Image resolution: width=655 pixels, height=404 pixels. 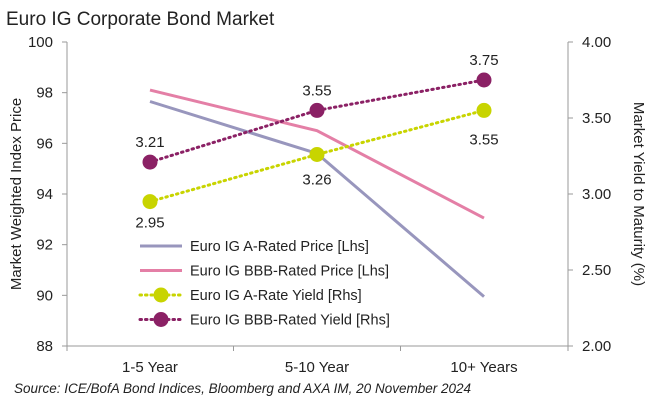 I want to click on legend-label-bbb-rated-yield: Euro IG BBB-Rated Yield [Rhs], so click(x=290, y=321).